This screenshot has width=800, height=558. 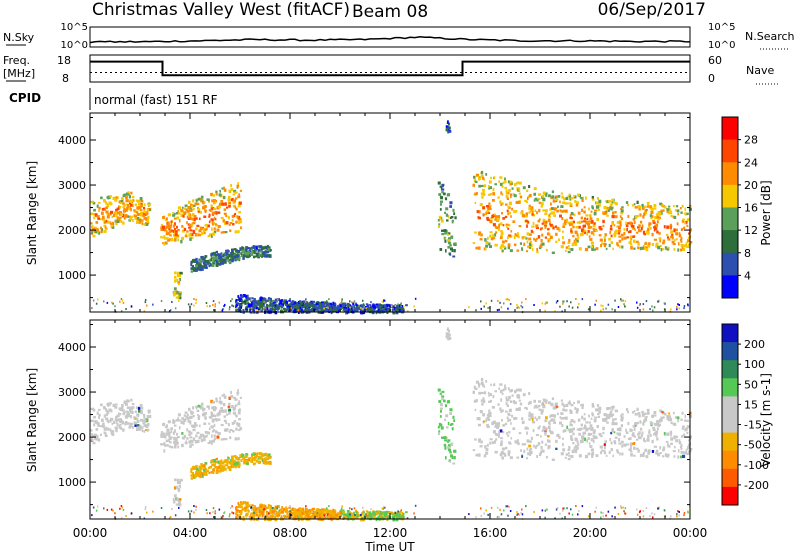 I want to click on power-ytick-label-2000: 2000, so click(x=72, y=230).